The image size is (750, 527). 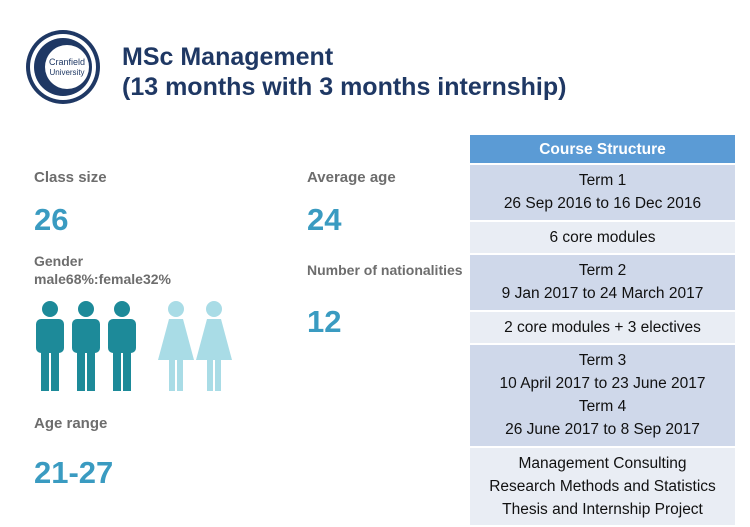 I want to click on cranfield-logo: Cranfield University, so click(x=63, y=67).